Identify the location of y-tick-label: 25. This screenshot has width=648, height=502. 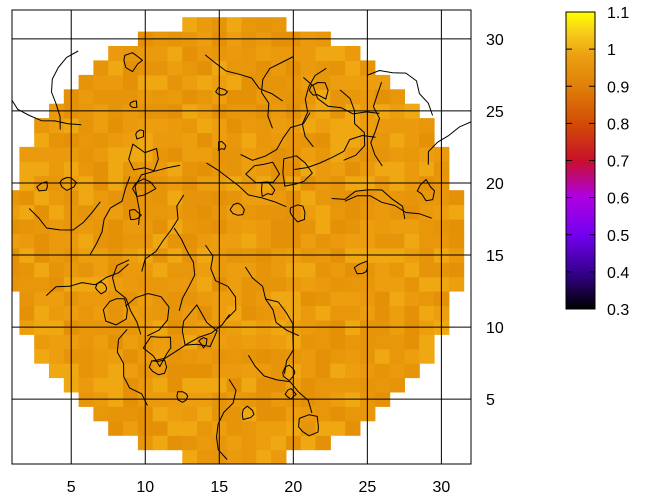
(495, 112).